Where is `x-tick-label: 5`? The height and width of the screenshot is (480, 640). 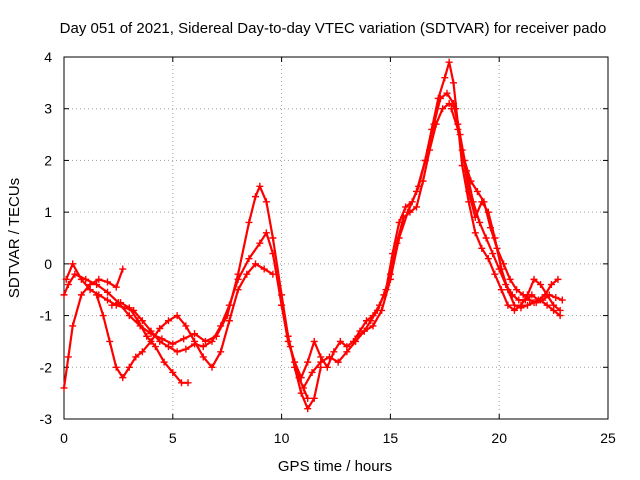 x-tick-label: 5 is located at coordinates (173, 438).